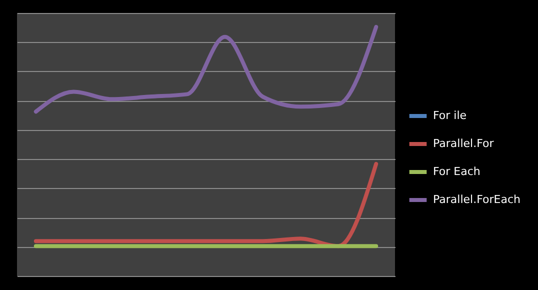  Describe the element at coordinates (456, 171) in the screenshot. I see `legend-label: For Each` at that location.